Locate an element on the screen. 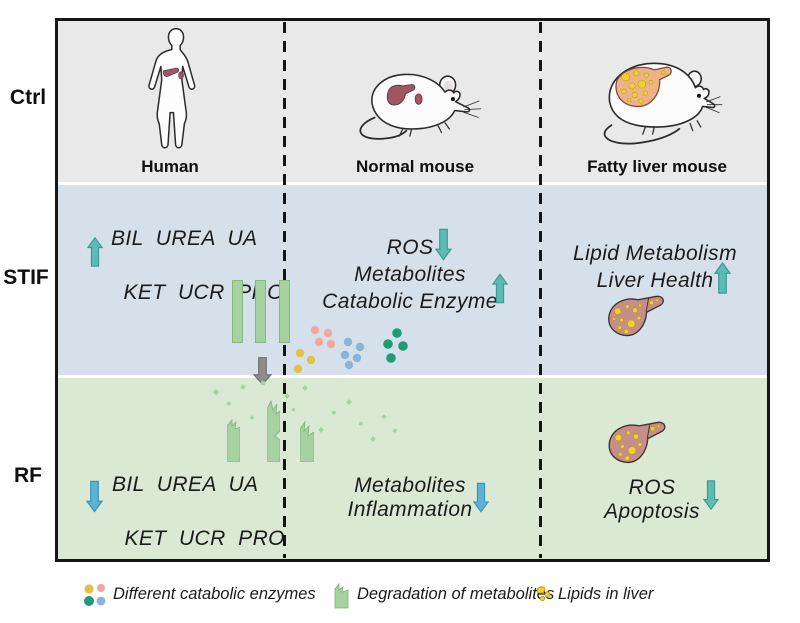  catabolic-enzymes-legend-icon is located at coordinates (95, 595).